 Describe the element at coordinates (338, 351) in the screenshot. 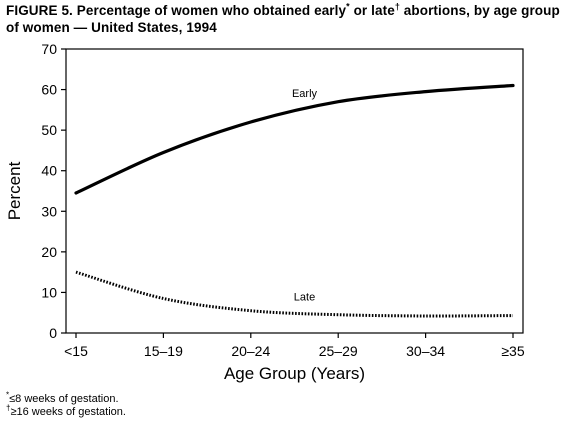

I see `x-tick-label: 25–29` at that location.